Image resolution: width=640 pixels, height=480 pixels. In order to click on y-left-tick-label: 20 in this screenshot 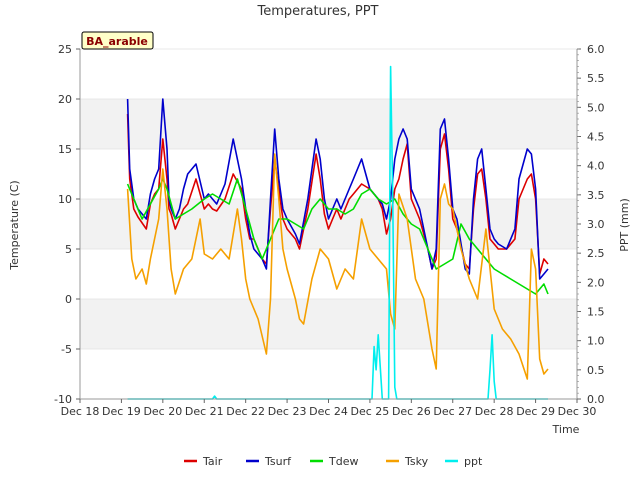, I will do `click(65, 99)`.